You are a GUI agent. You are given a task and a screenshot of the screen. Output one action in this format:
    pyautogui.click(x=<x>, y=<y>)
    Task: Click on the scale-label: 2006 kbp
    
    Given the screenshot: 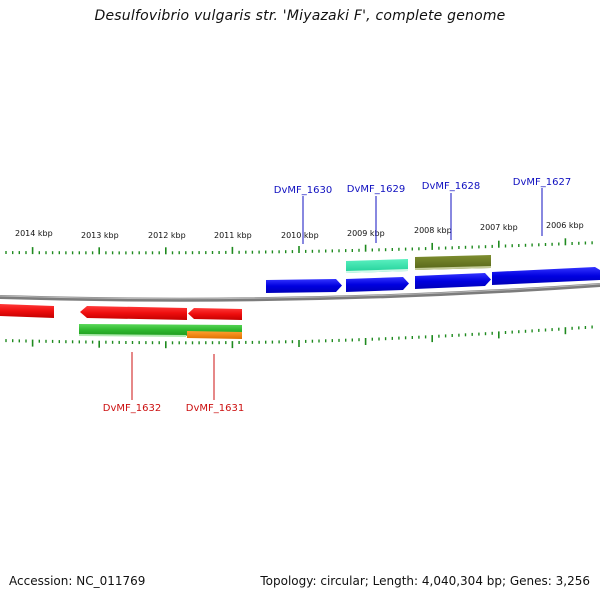 What is the action you would take?
    pyautogui.click(x=565, y=225)
    